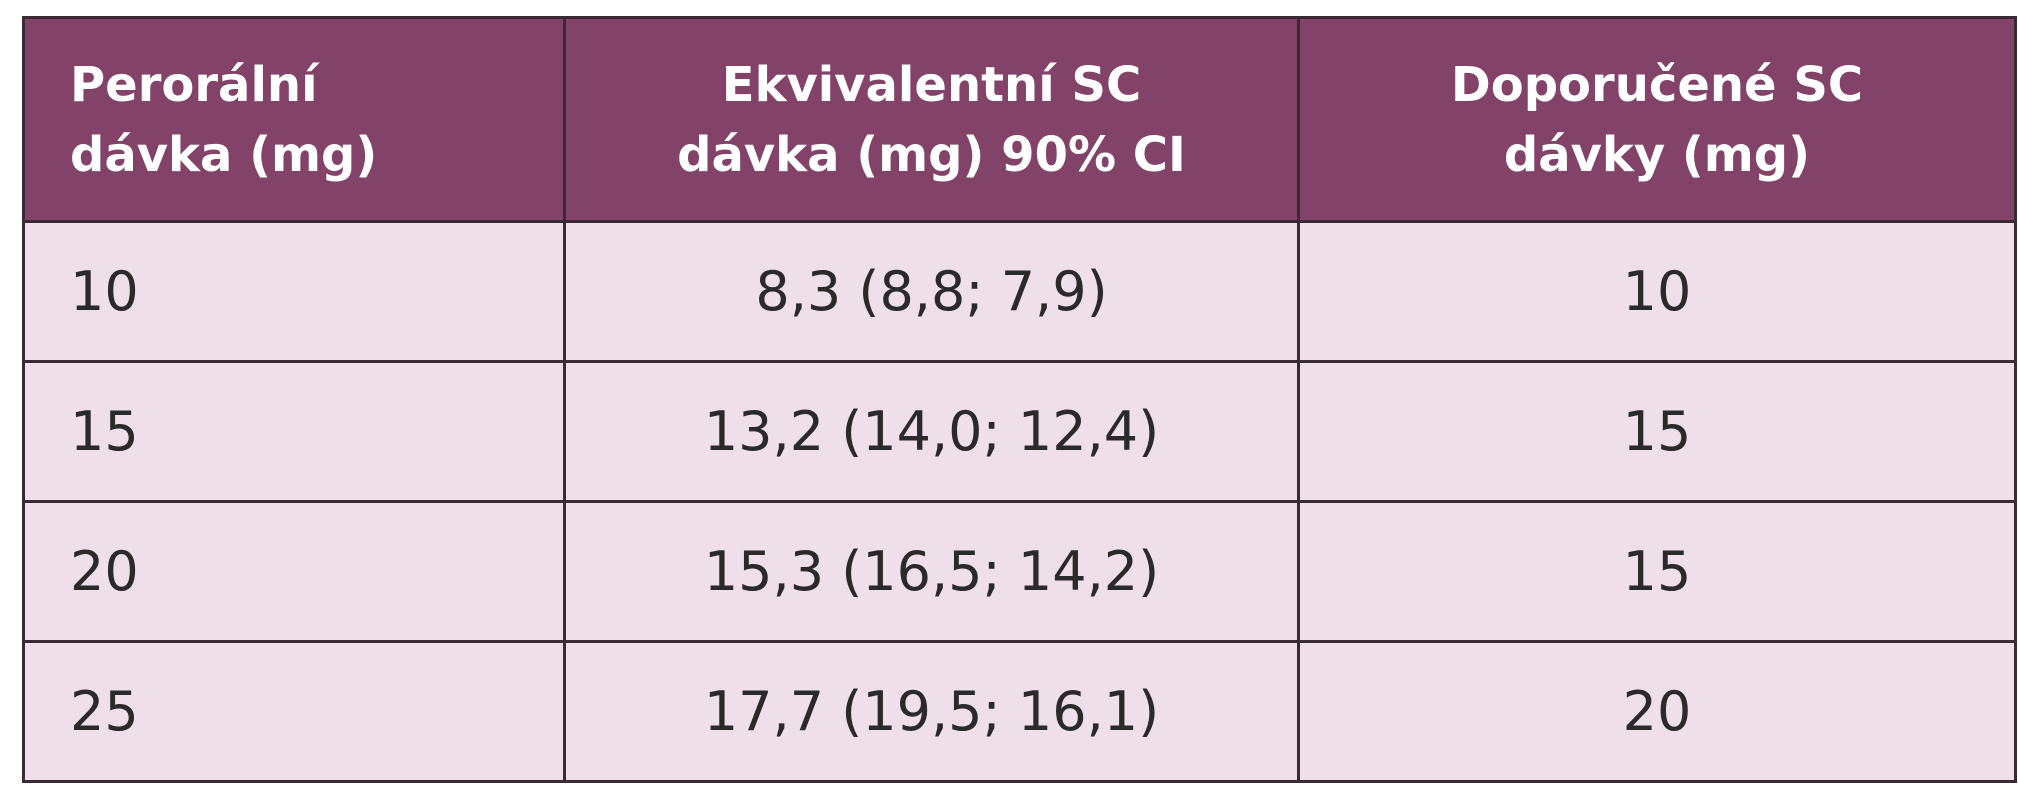 The height and width of the screenshot is (800, 2018). What do you see at coordinates (294, 291) in the screenshot?
I see `cell-oral-dose: 10` at bounding box center [294, 291].